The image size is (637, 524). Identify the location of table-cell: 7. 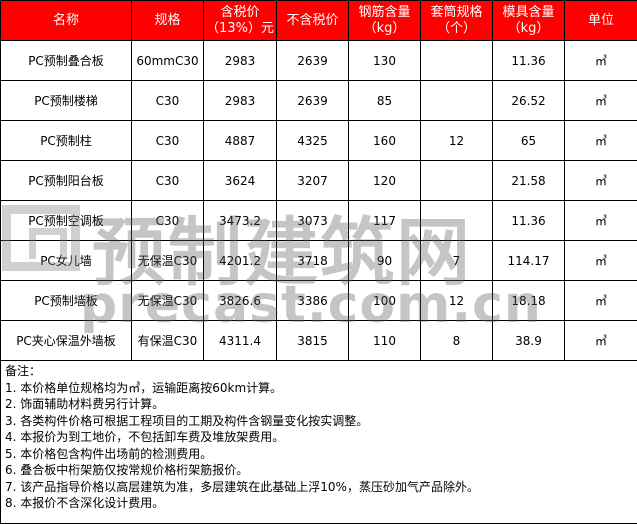
(457, 261).